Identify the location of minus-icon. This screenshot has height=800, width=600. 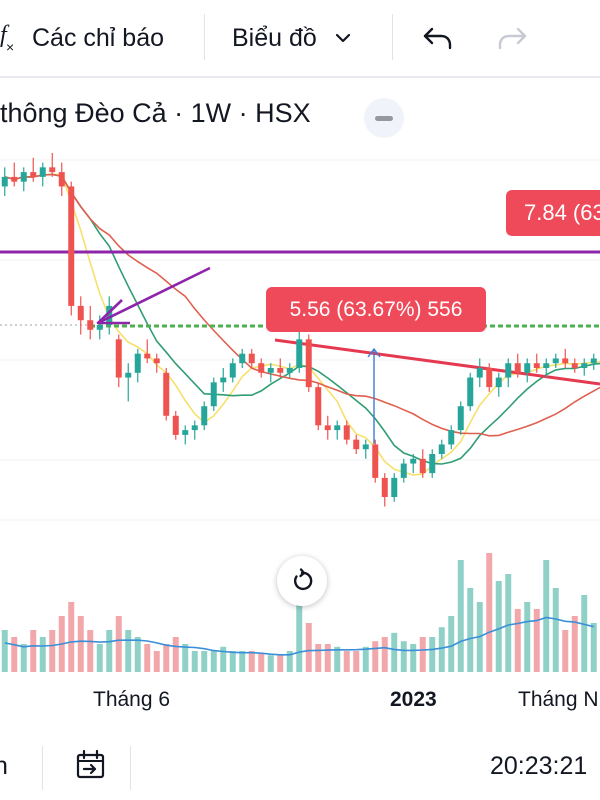
(384, 118).